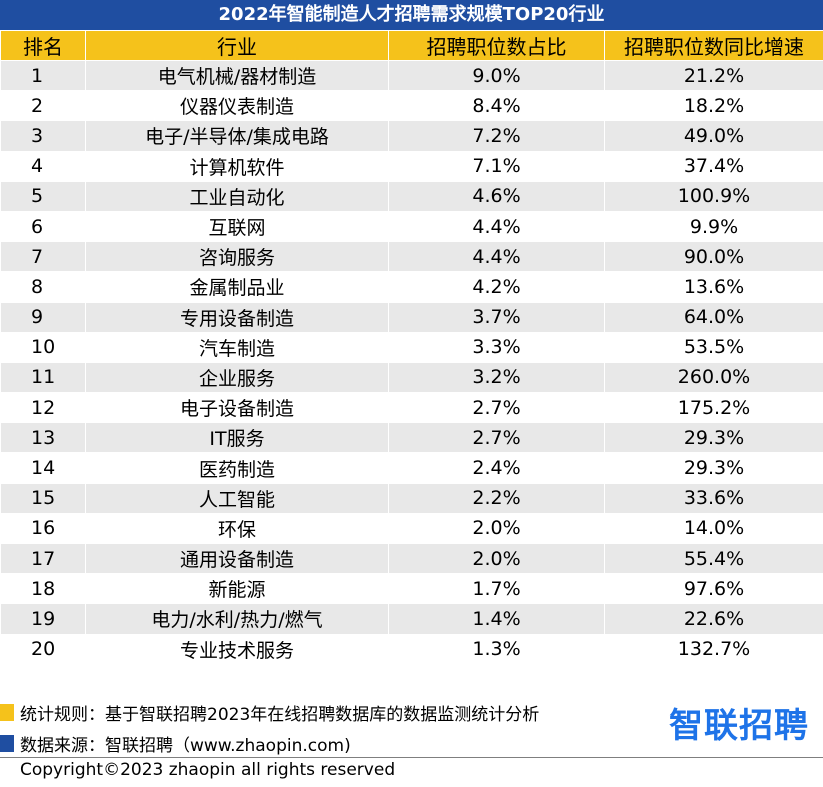 Image resolution: width=823 pixels, height=787 pixels. I want to click on rank-cell: 16, so click(43, 528).